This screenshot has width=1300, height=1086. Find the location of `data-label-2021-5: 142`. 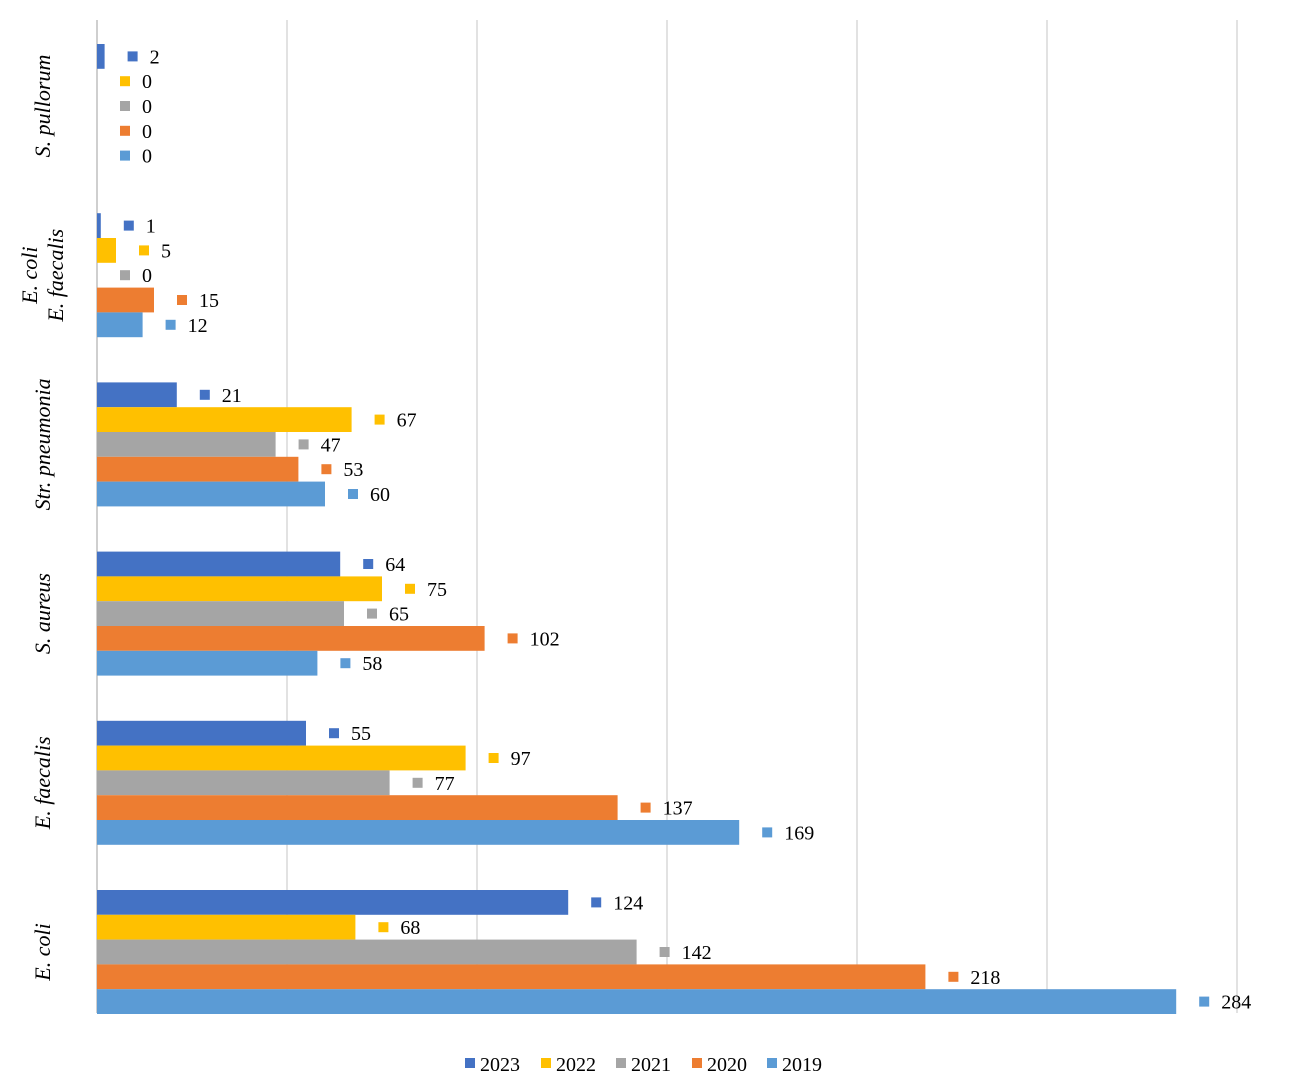

data-label-2021-5: 142 is located at coordinates (697, 953).